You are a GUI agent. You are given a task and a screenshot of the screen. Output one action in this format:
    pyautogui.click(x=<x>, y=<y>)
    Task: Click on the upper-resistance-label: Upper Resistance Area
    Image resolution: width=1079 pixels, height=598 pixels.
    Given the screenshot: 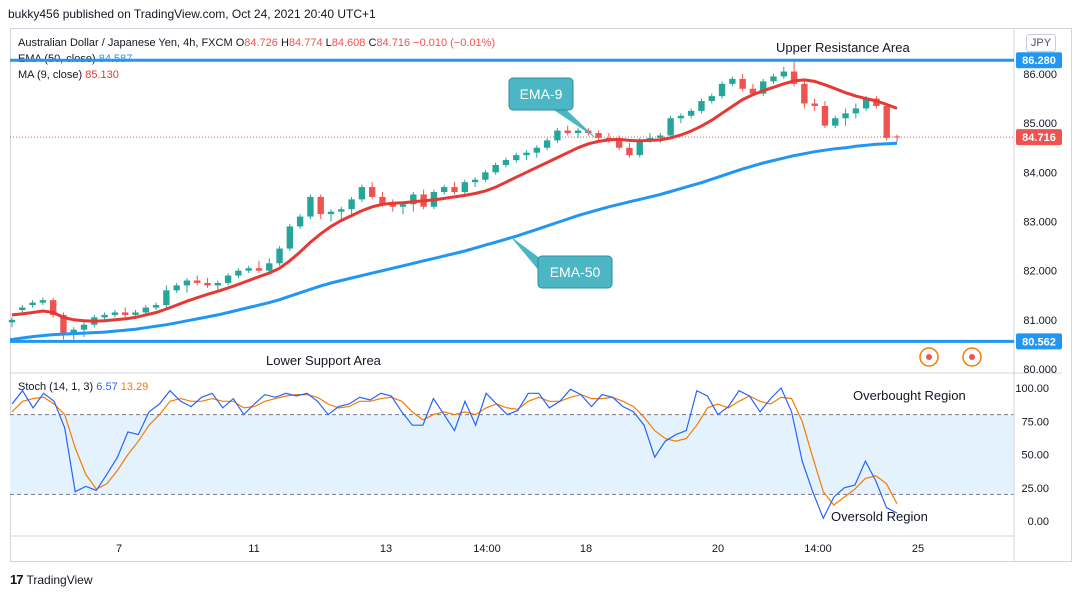 What is the action you would take?
    pyautogui.click(x=843, y=47)
    